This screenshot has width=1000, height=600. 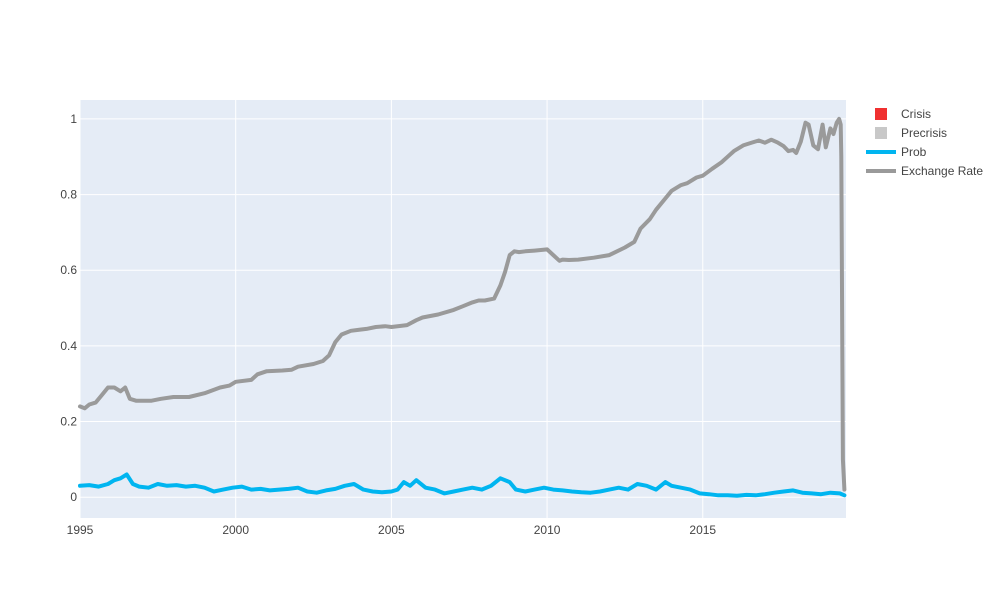 I want to click on x-axis-tick-labels: 1995 2000 2005 2010 2015, so click(x=392, y=530).